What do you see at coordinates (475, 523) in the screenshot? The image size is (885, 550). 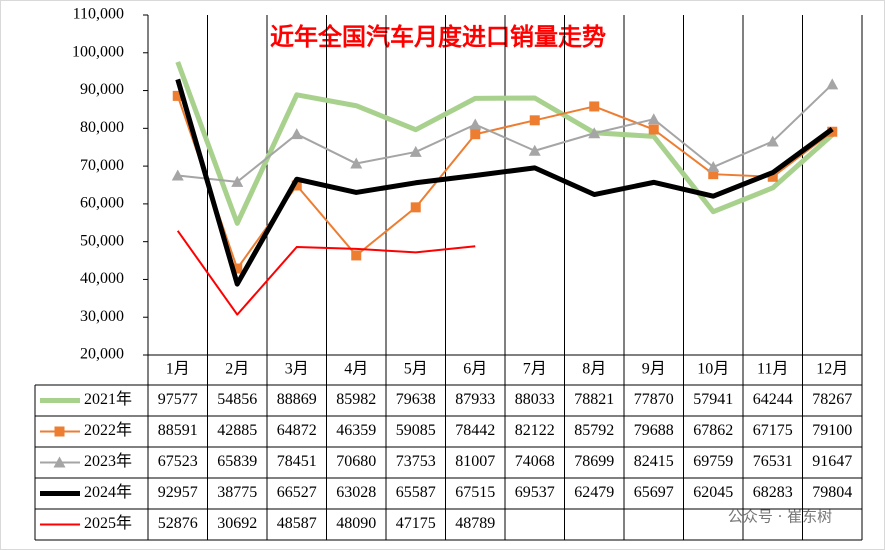 I see `table-value: 48789` at bounding box center [475, 523].